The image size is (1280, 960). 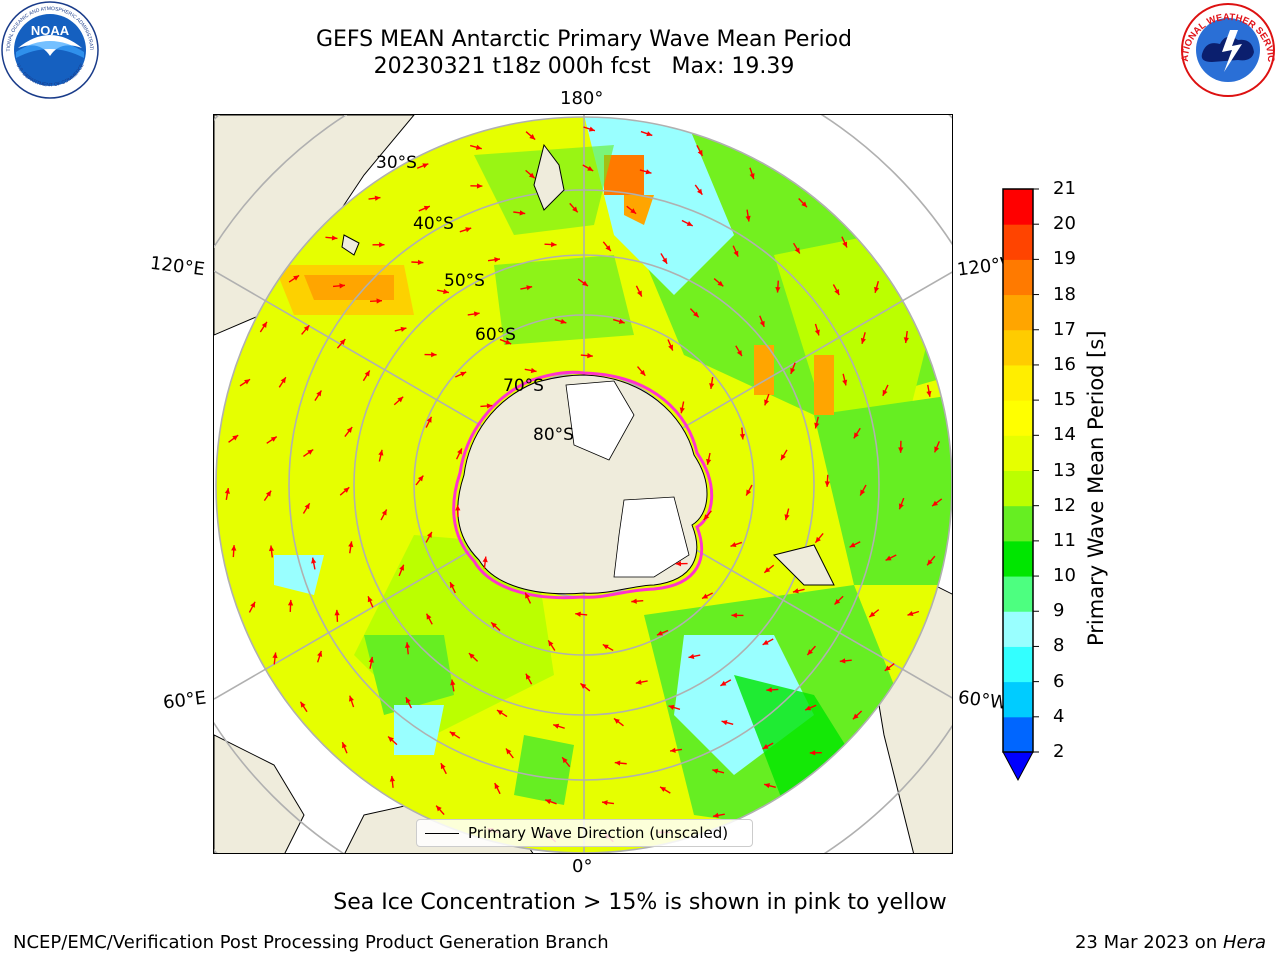 I want to click on colorbar-tick-label: 4, so click(x=1059, y=716).